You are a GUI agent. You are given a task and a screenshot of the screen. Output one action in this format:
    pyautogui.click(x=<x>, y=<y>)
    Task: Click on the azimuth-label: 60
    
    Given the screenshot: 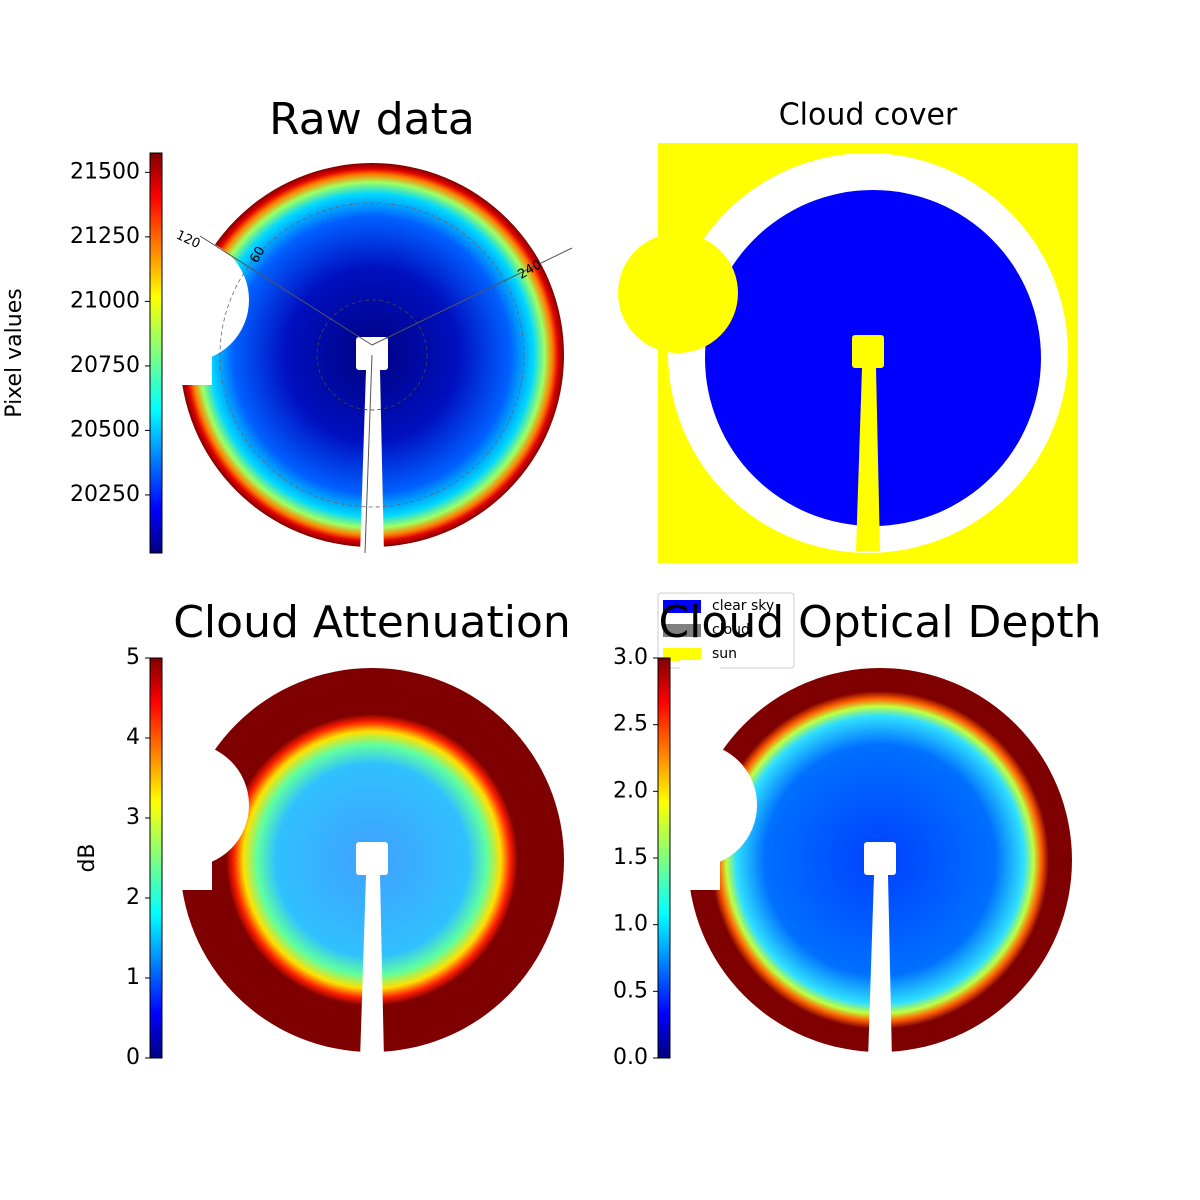 What is the action you would take?
    pyautogui.click(x=257, y=255)
    